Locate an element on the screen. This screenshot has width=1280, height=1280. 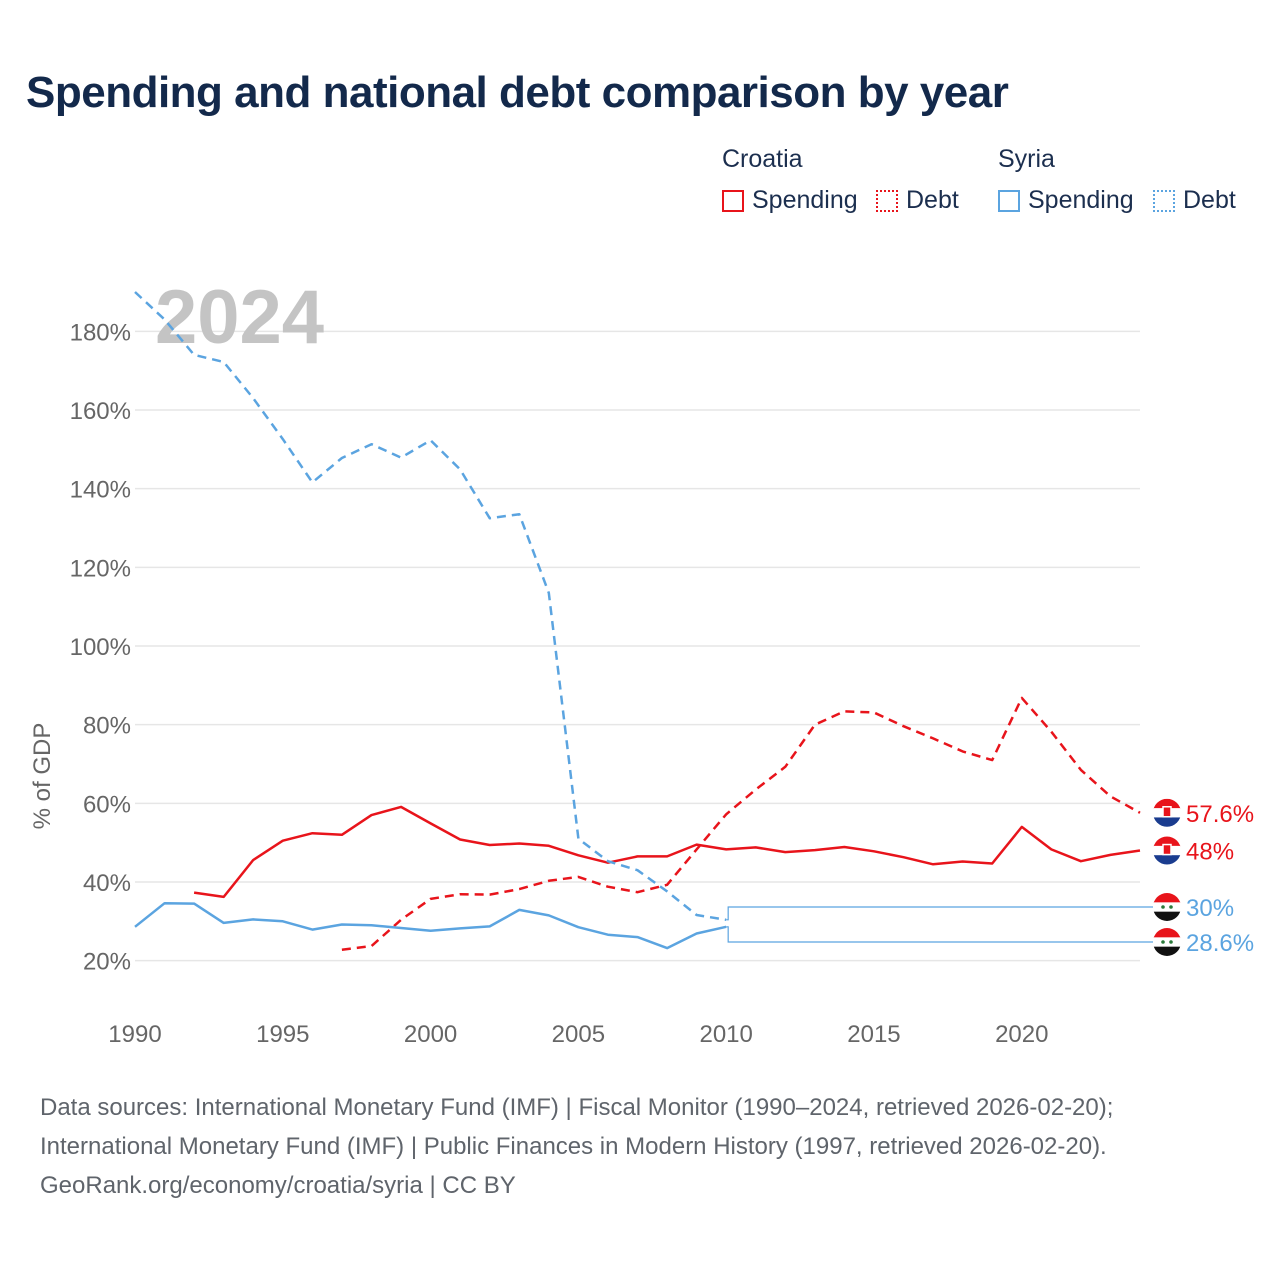
x-tick-label-1995: 1995 is located at coordinates (282, 1034).